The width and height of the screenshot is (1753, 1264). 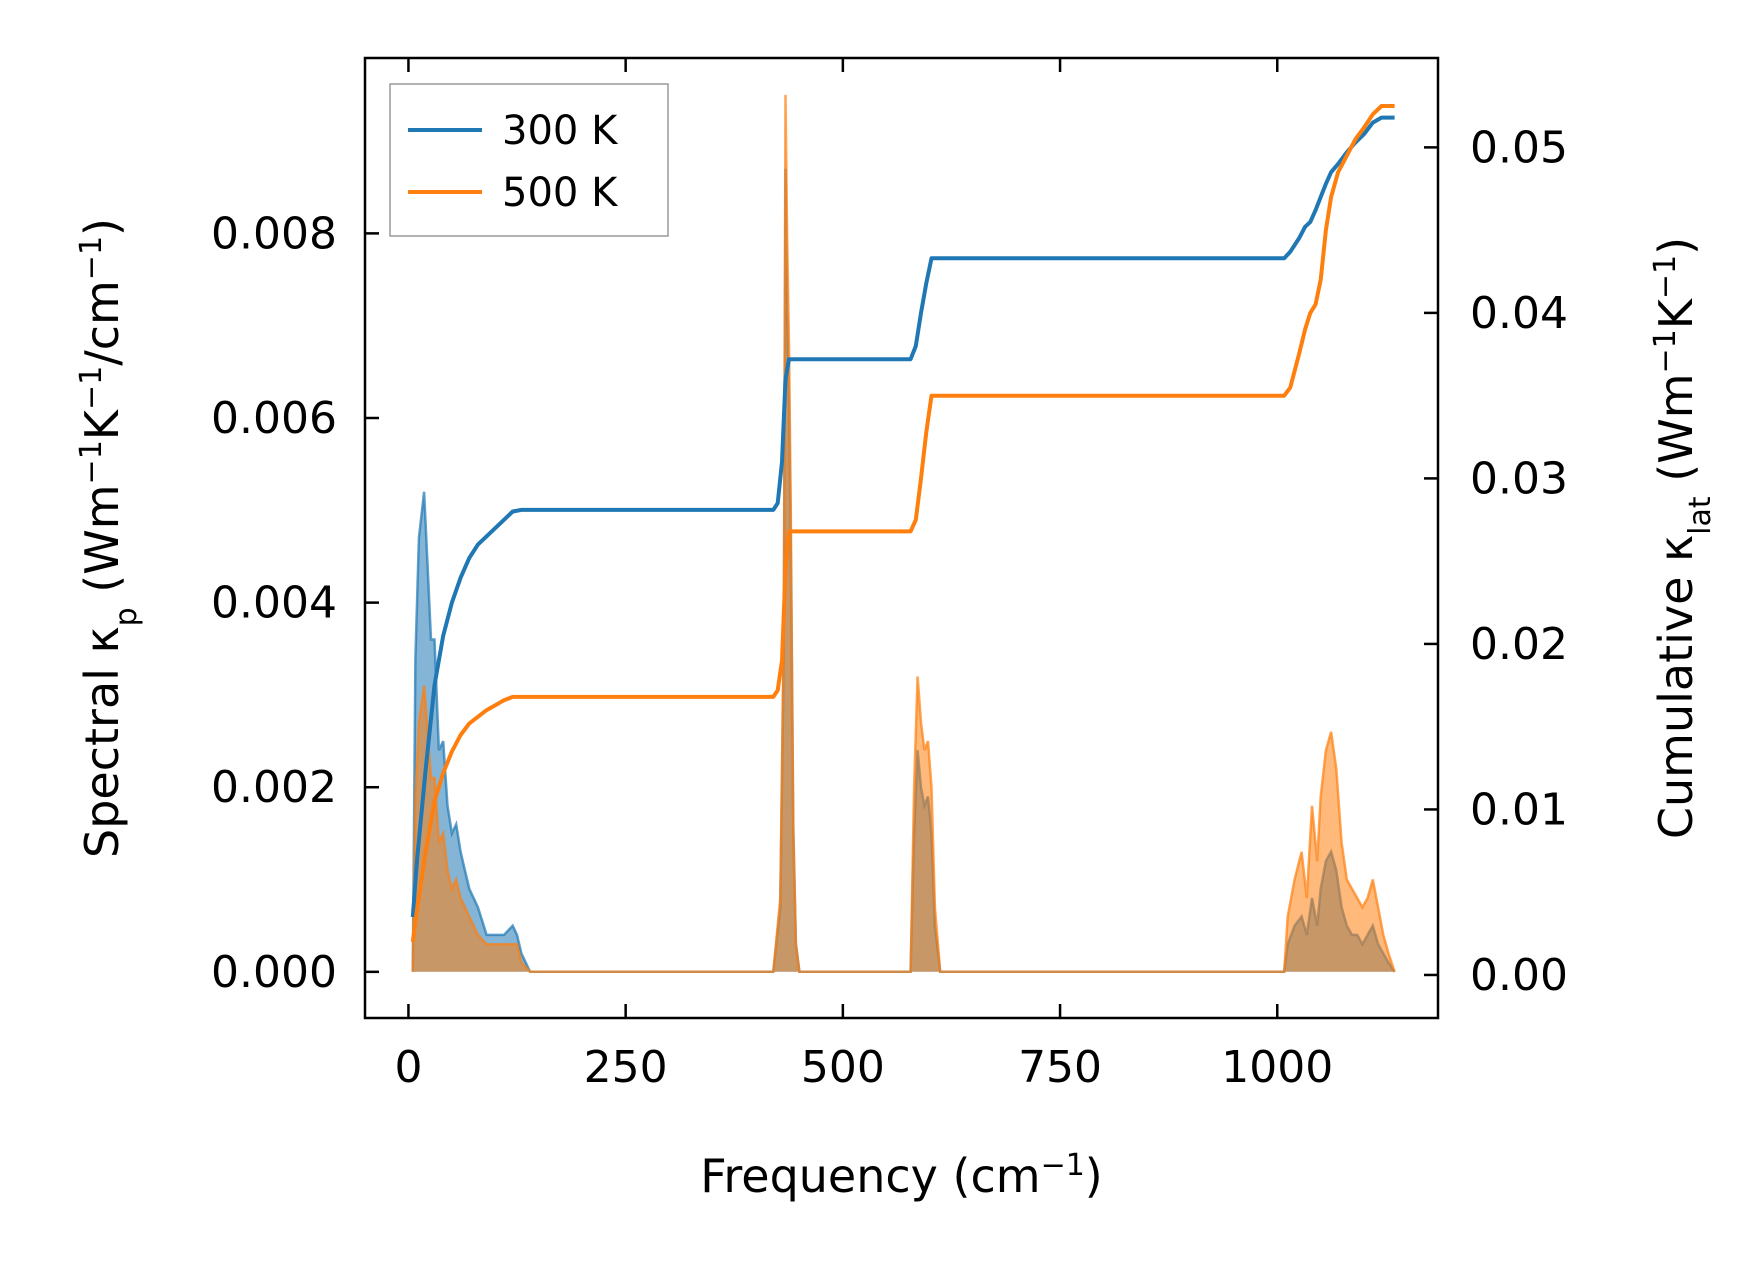 What do you see at coordinates (274, 418) in the screenshot?
I see `left-y-tick-label: 0.006` at bounding box center [274, 418].